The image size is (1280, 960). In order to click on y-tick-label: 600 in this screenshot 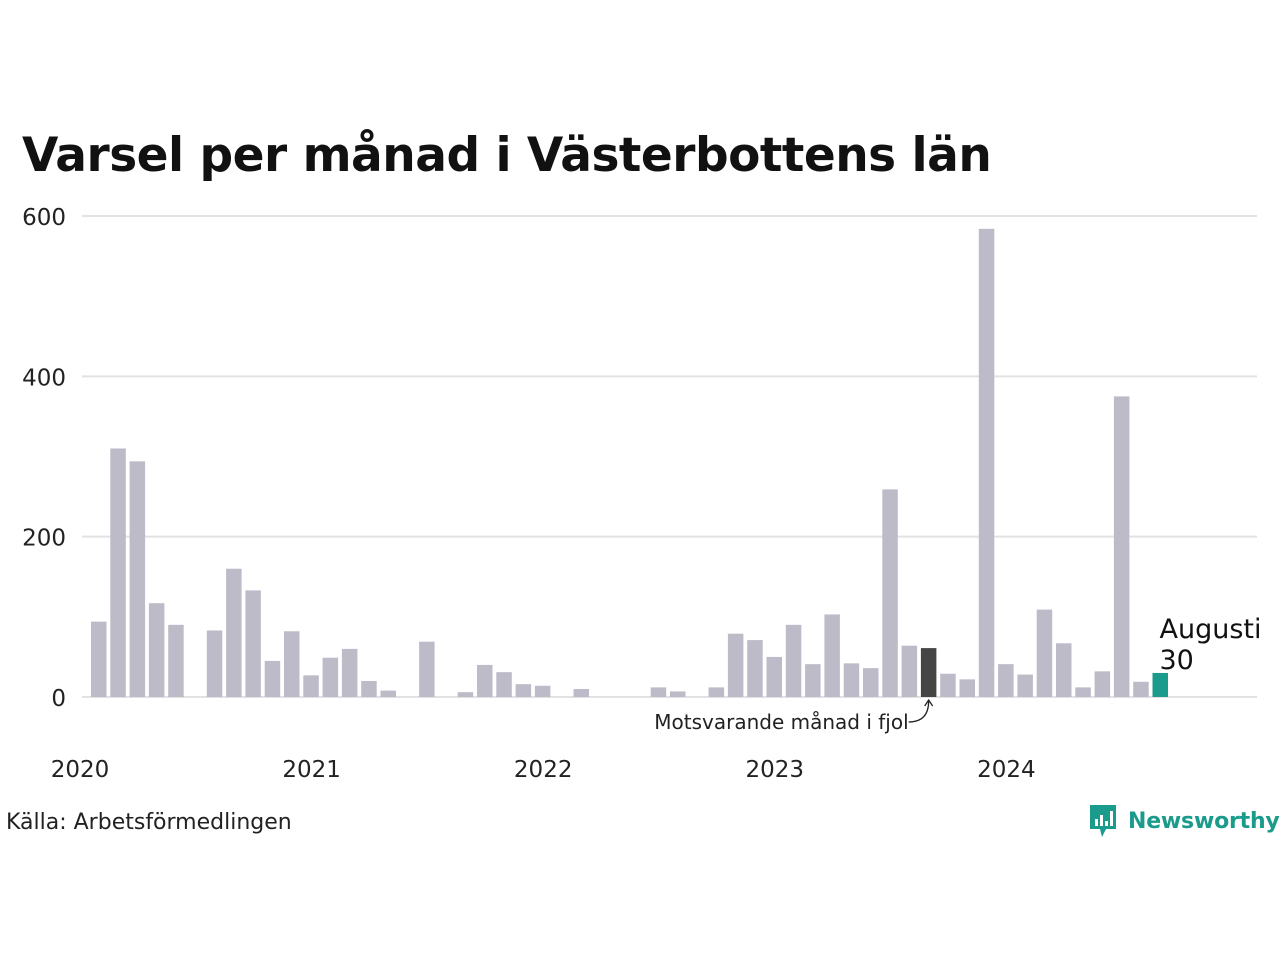, I will do `click(44, 218)`.